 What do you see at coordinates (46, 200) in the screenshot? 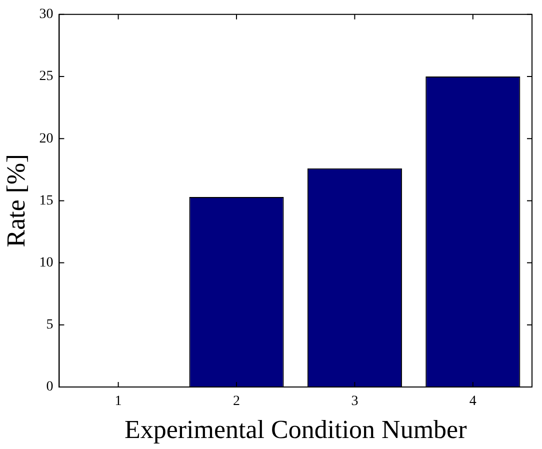
I see `y-tick-label: 15` at bounding box center [46, 200].